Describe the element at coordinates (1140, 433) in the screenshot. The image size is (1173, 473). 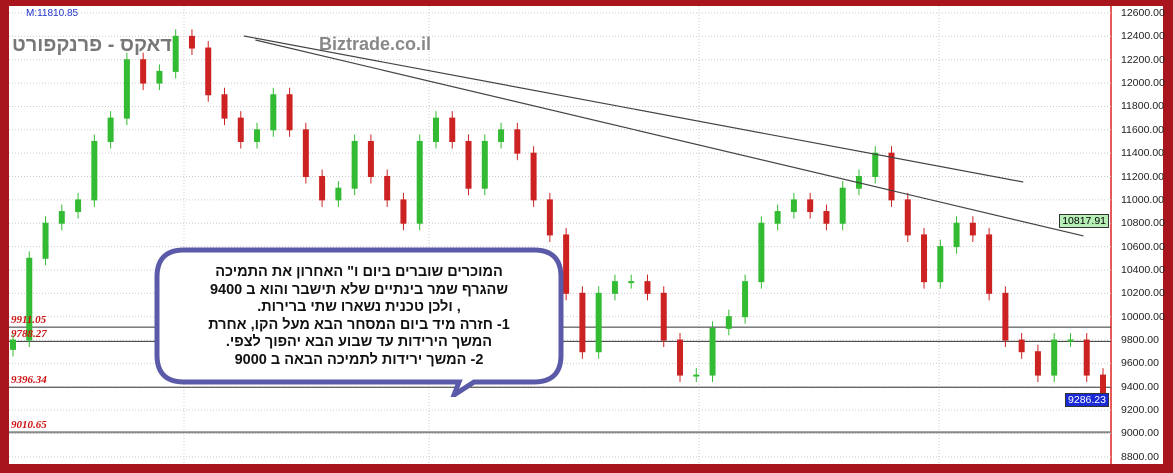
I see `y-tick-label: 9000.00` at that location.